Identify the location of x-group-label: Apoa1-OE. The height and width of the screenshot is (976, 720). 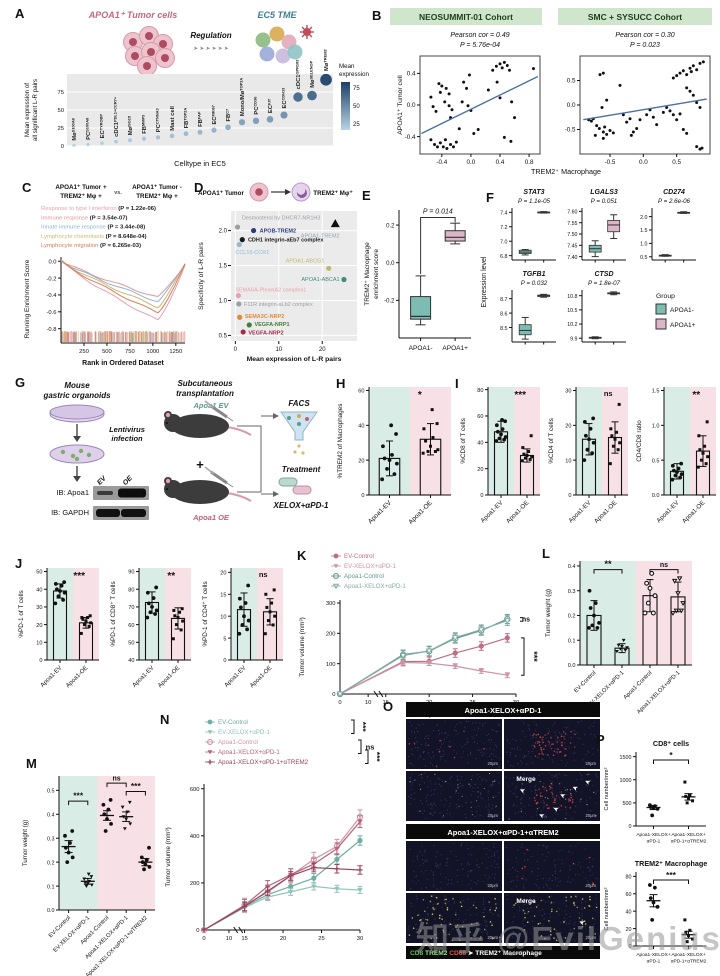
(517, 511).